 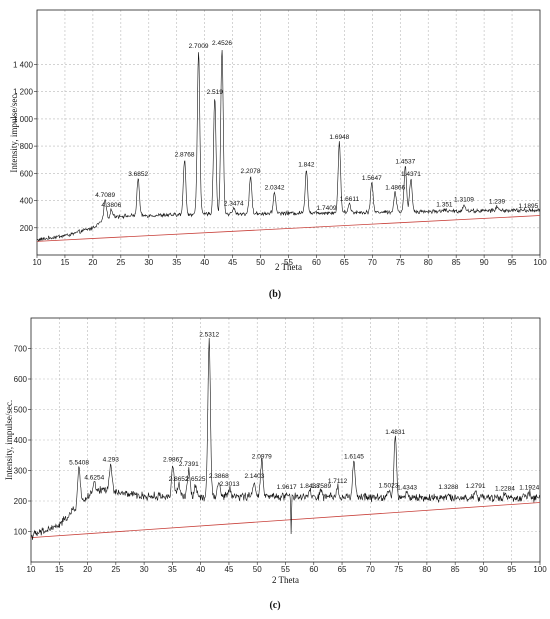 I want to click on panel-b-y-axis-label: Intensity, impulse/sec., so click(x=14, y=132).